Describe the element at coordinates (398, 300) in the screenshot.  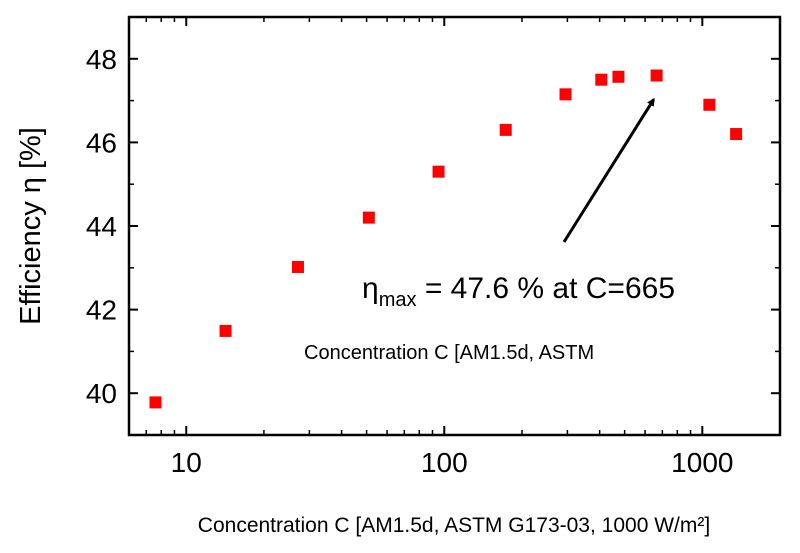
I see `max-subscript: max` at that location.